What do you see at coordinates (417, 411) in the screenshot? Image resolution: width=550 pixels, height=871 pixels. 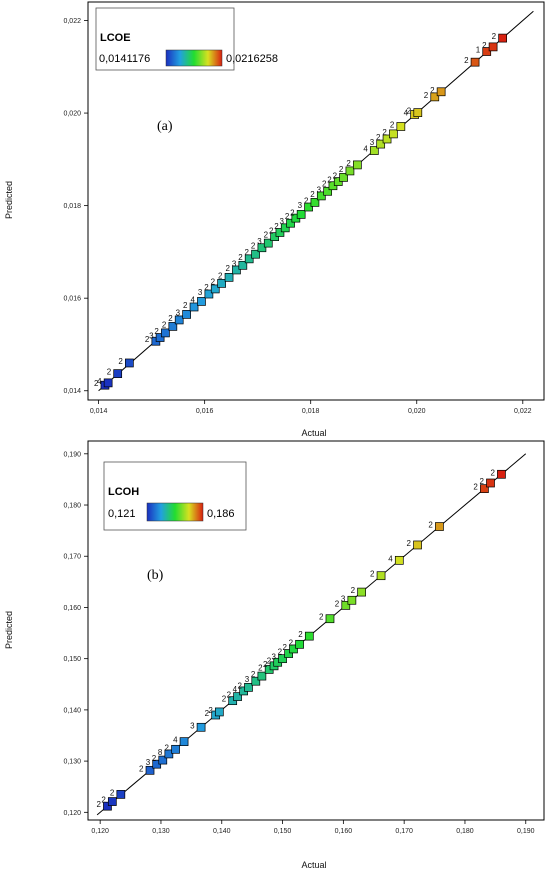 I see `x-tick-label: 0,020` at bounding box center [417, 411].